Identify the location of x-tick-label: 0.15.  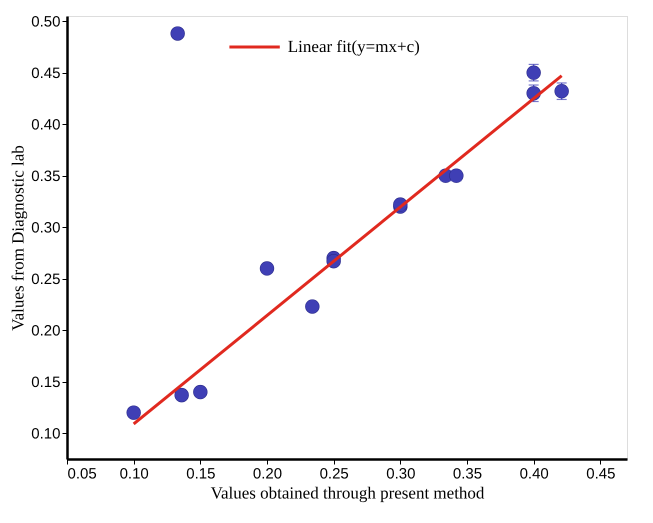
(201, 474).